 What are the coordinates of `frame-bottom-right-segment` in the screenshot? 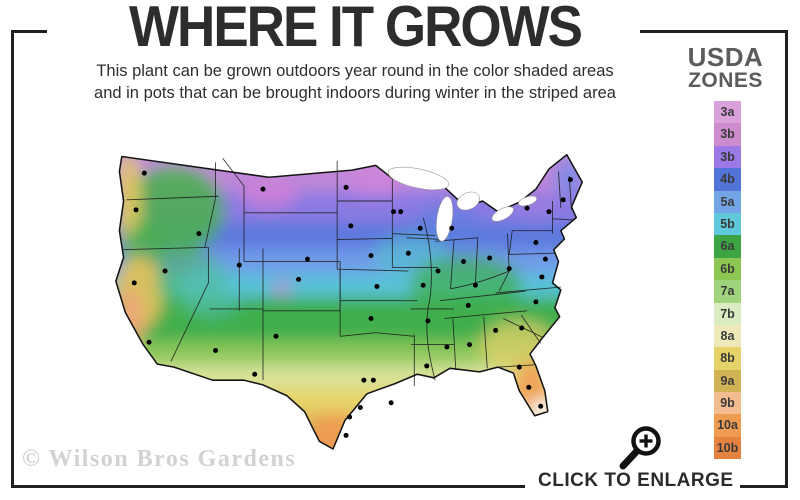 It's located at (764, 486).